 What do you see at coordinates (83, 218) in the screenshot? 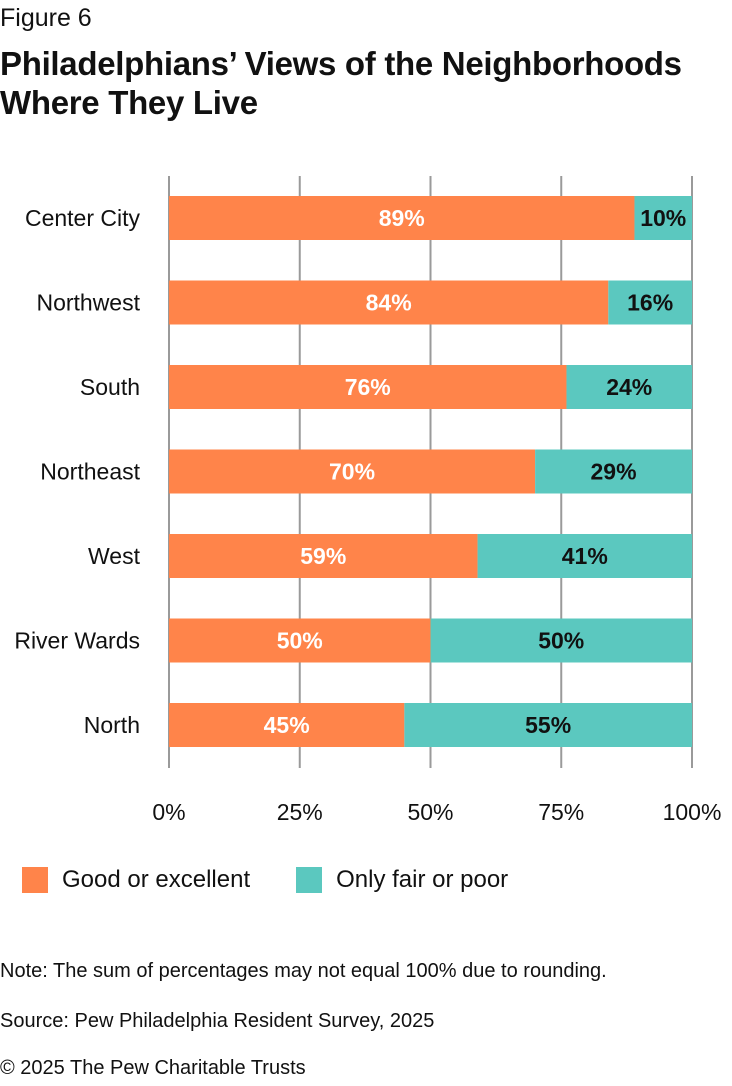
I see `category-label: Center City` at bounding box center [83, 218].